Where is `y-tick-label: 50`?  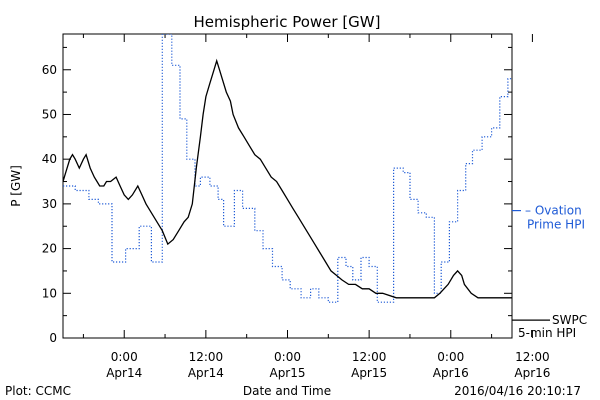
y-tick-label: 50 is located at coordinates (49, 114).